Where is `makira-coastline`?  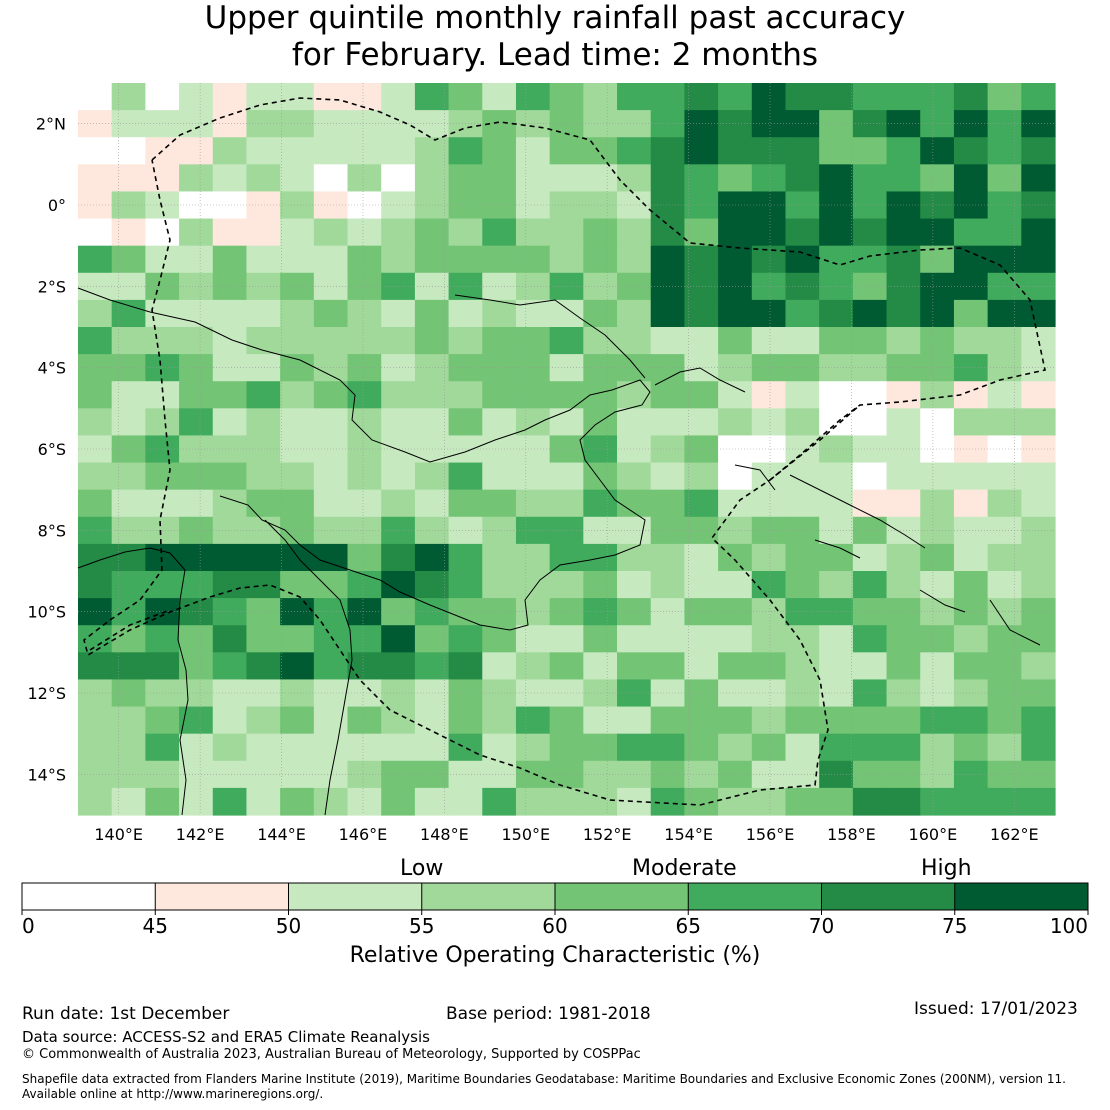
makira-coastline is located at coordinates (942, 601).